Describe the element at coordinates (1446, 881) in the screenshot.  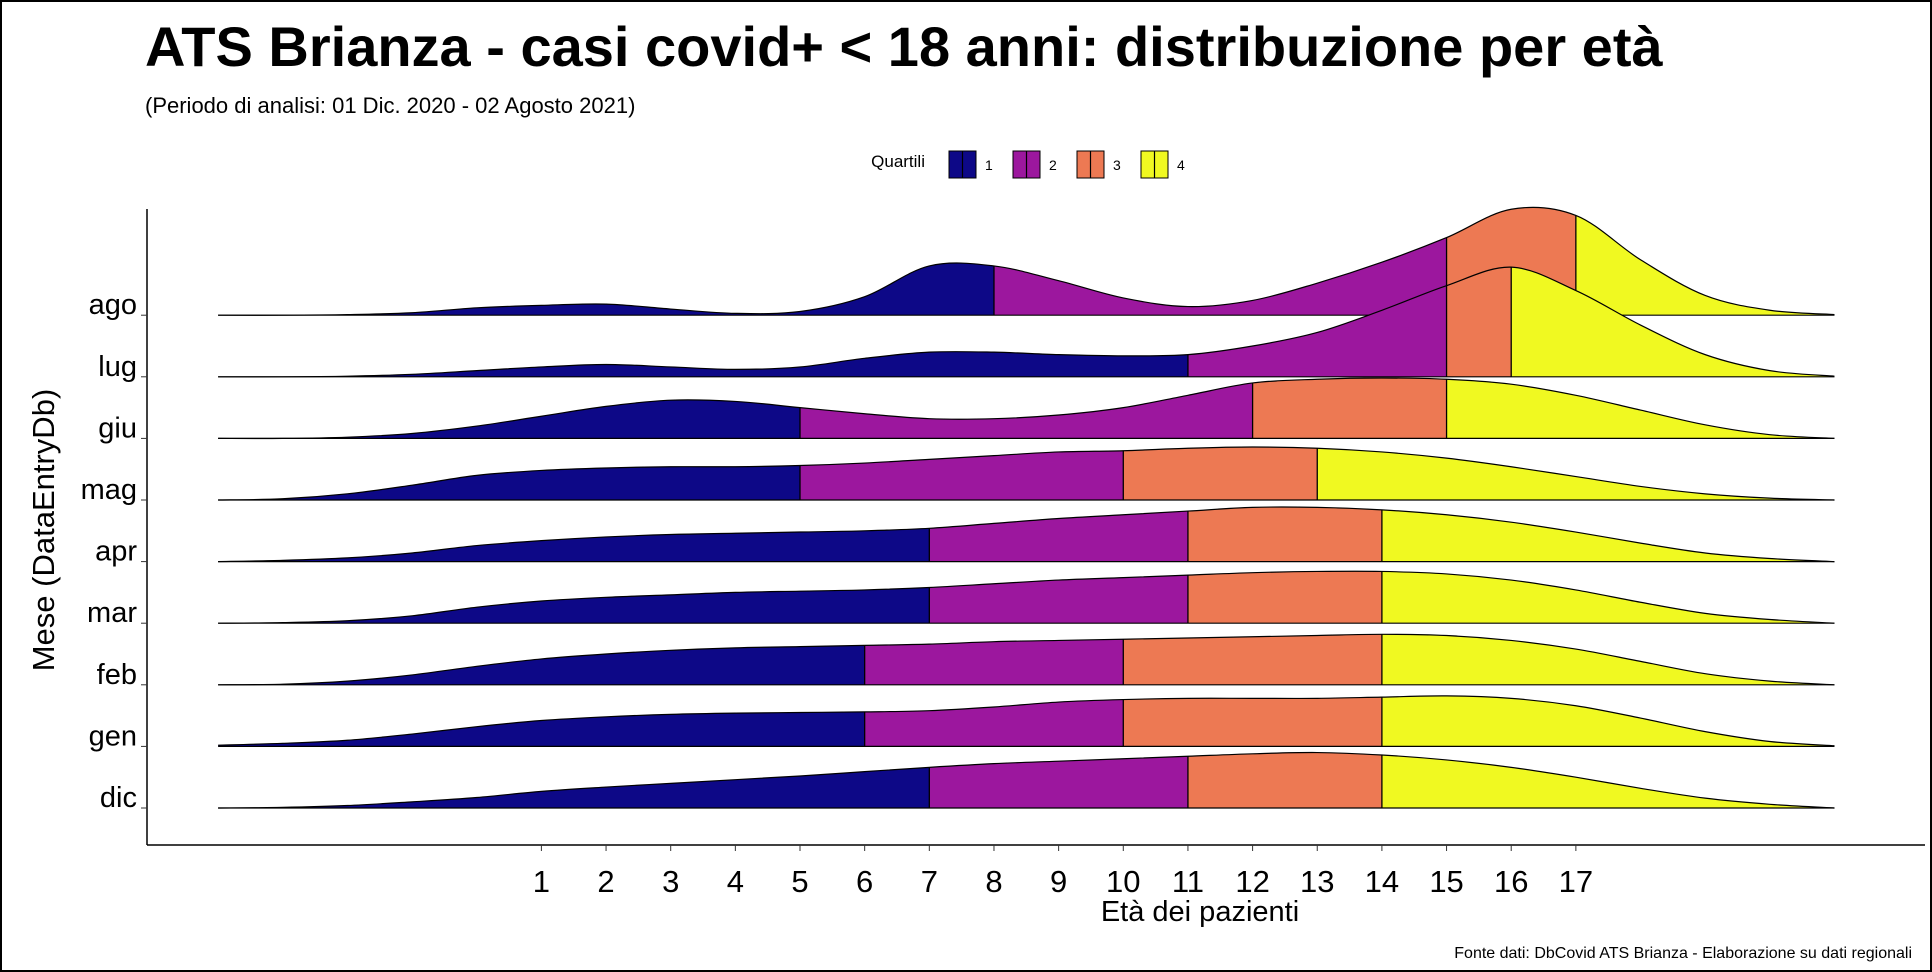
I see `x-tick-label: 15` at that location.